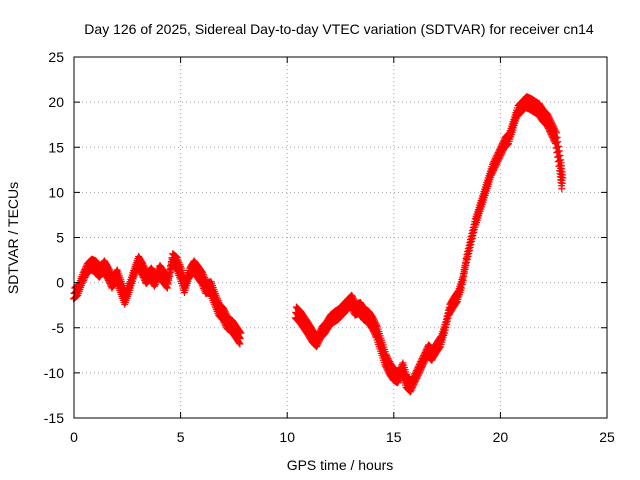  What do you see at coordinates (394, 437) in the screenshot?
I see `x-tick-label: 15` at bounding box center [394, 437].